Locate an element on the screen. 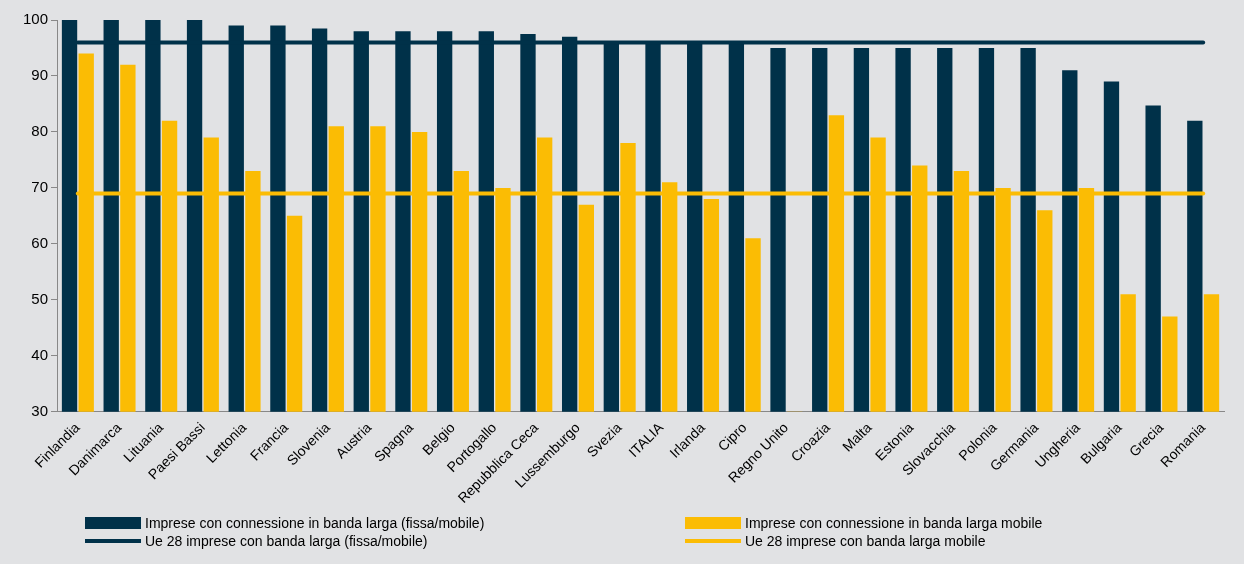 The width and height of the screenshot is (1244, 564). y-tick-label: 70 is located at coordinates (40, 187).